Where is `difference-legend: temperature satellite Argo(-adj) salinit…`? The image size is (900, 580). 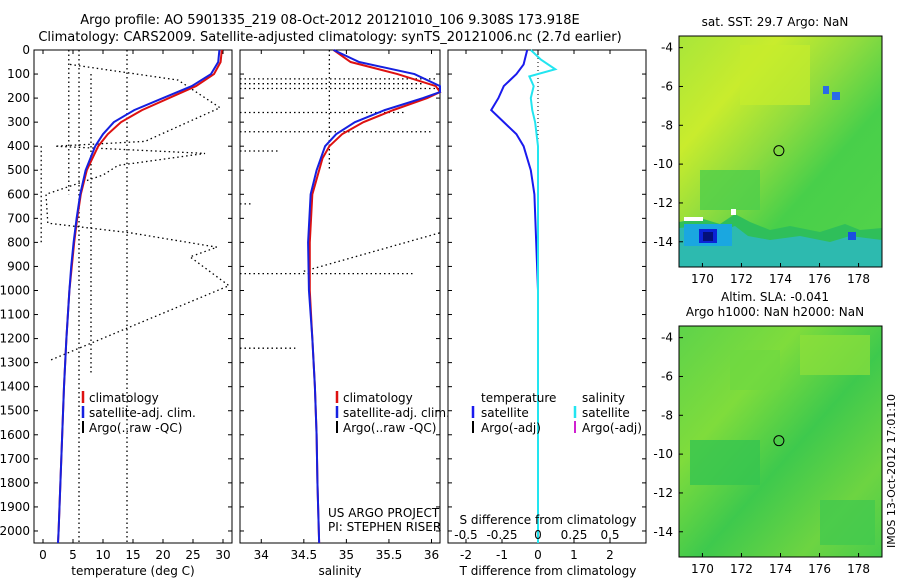
difference-legend: temperature satellite Argo(-adj) salinit… is located at coordinates (556, 413).